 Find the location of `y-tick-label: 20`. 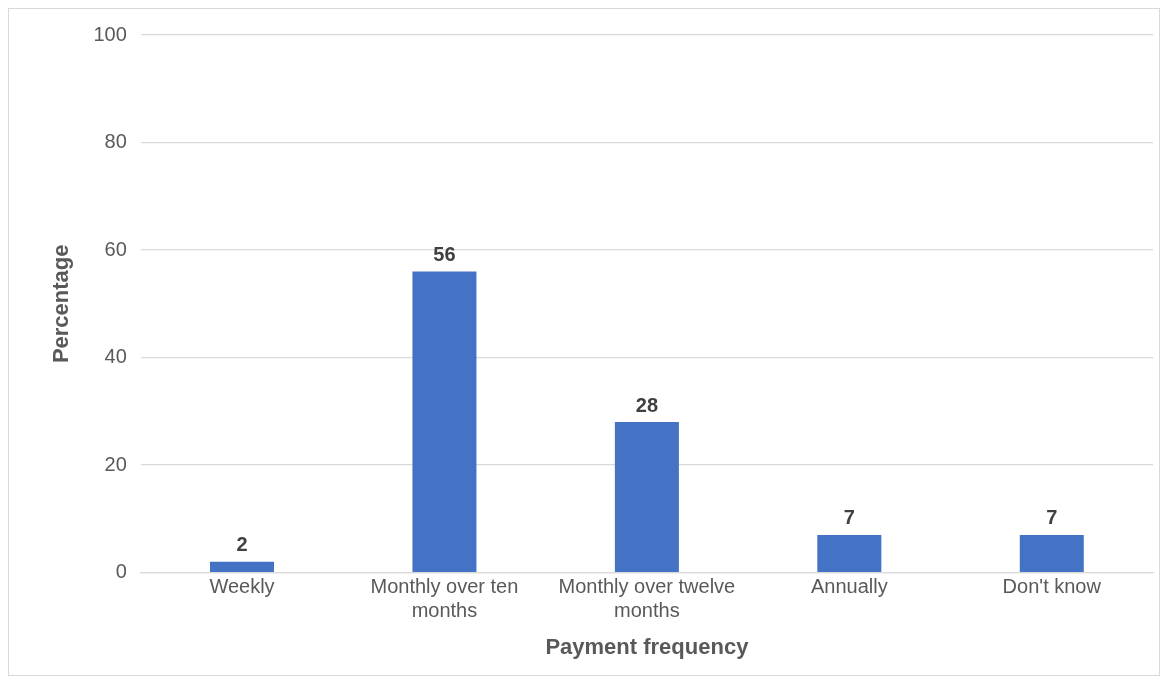

y-tick-label: 20 is located at coordinates (115, 463).